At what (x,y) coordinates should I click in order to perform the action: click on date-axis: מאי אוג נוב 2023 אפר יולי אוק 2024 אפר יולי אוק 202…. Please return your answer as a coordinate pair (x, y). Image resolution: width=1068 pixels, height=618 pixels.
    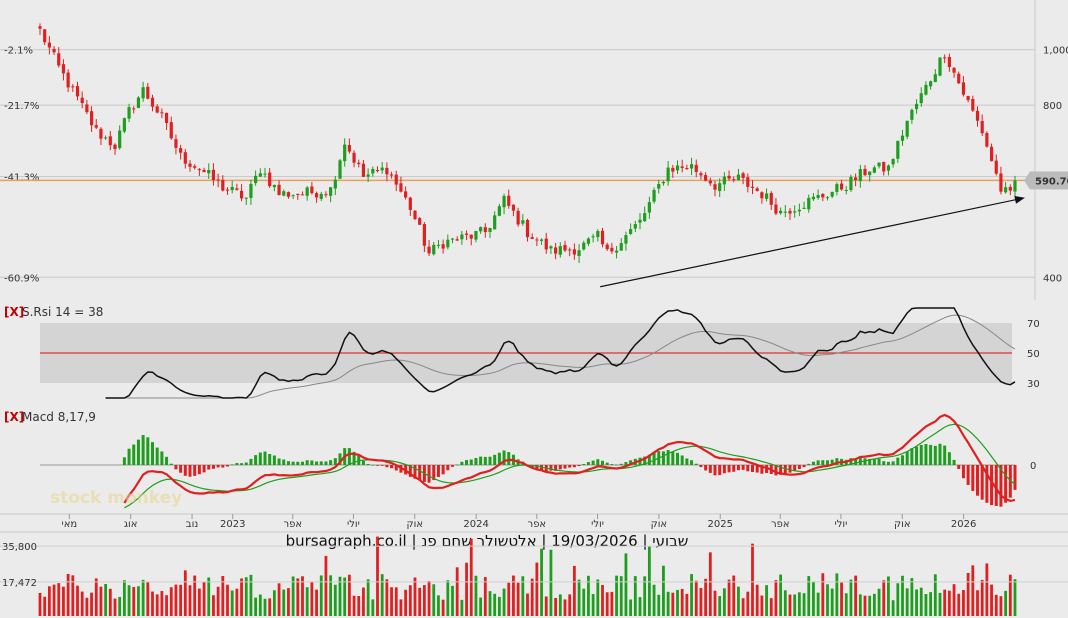
    Looking at the image, I should click on (534, 523).